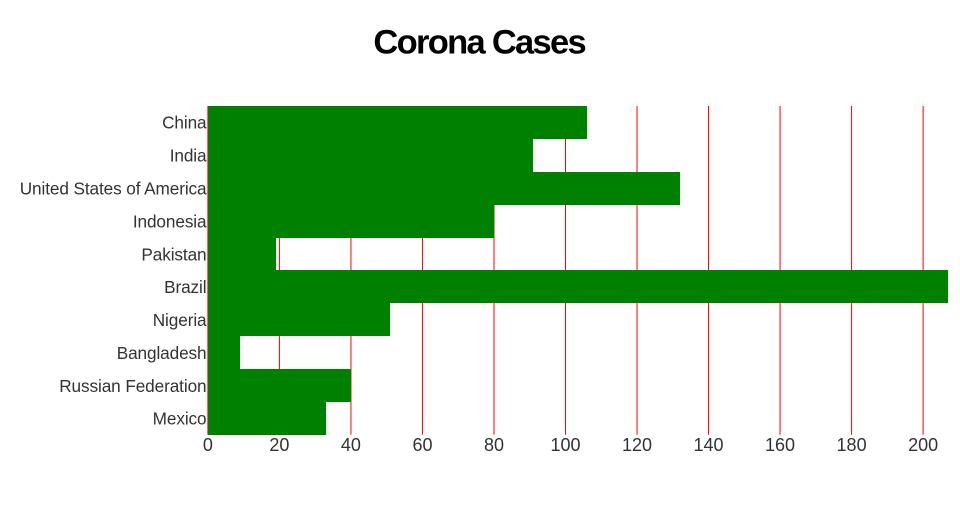 Image resolution: width=960 pixels, height=505 pixels. What do you see at coordinates (637, 445) in the screenshot?
I see `svg-text: 120` at bounding box center [637, 445].